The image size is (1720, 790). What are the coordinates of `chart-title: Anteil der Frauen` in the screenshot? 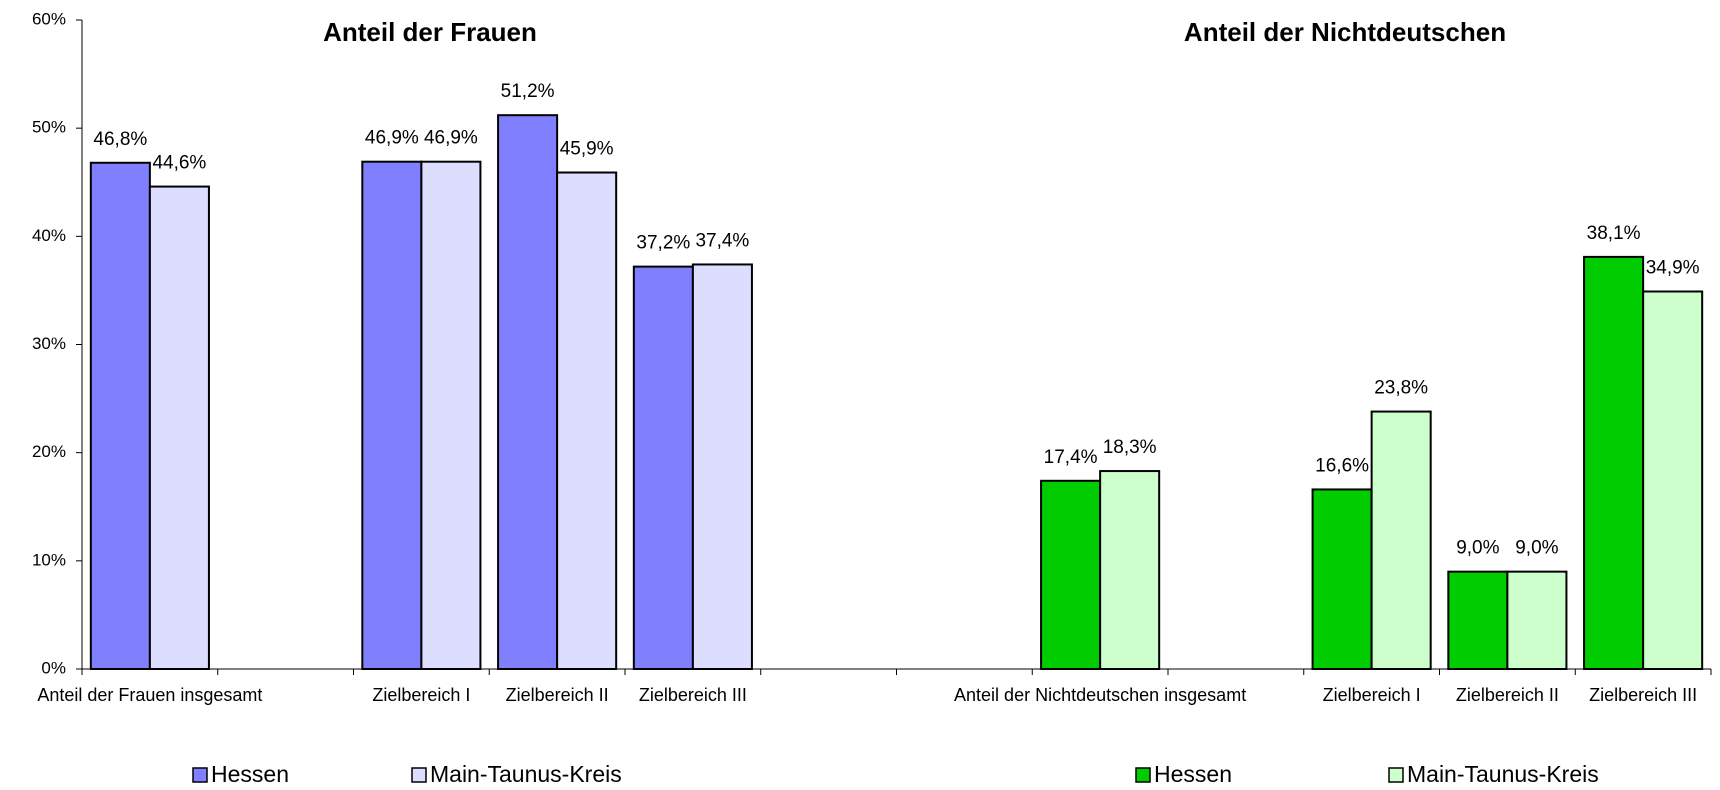 It's located at (430, 32).